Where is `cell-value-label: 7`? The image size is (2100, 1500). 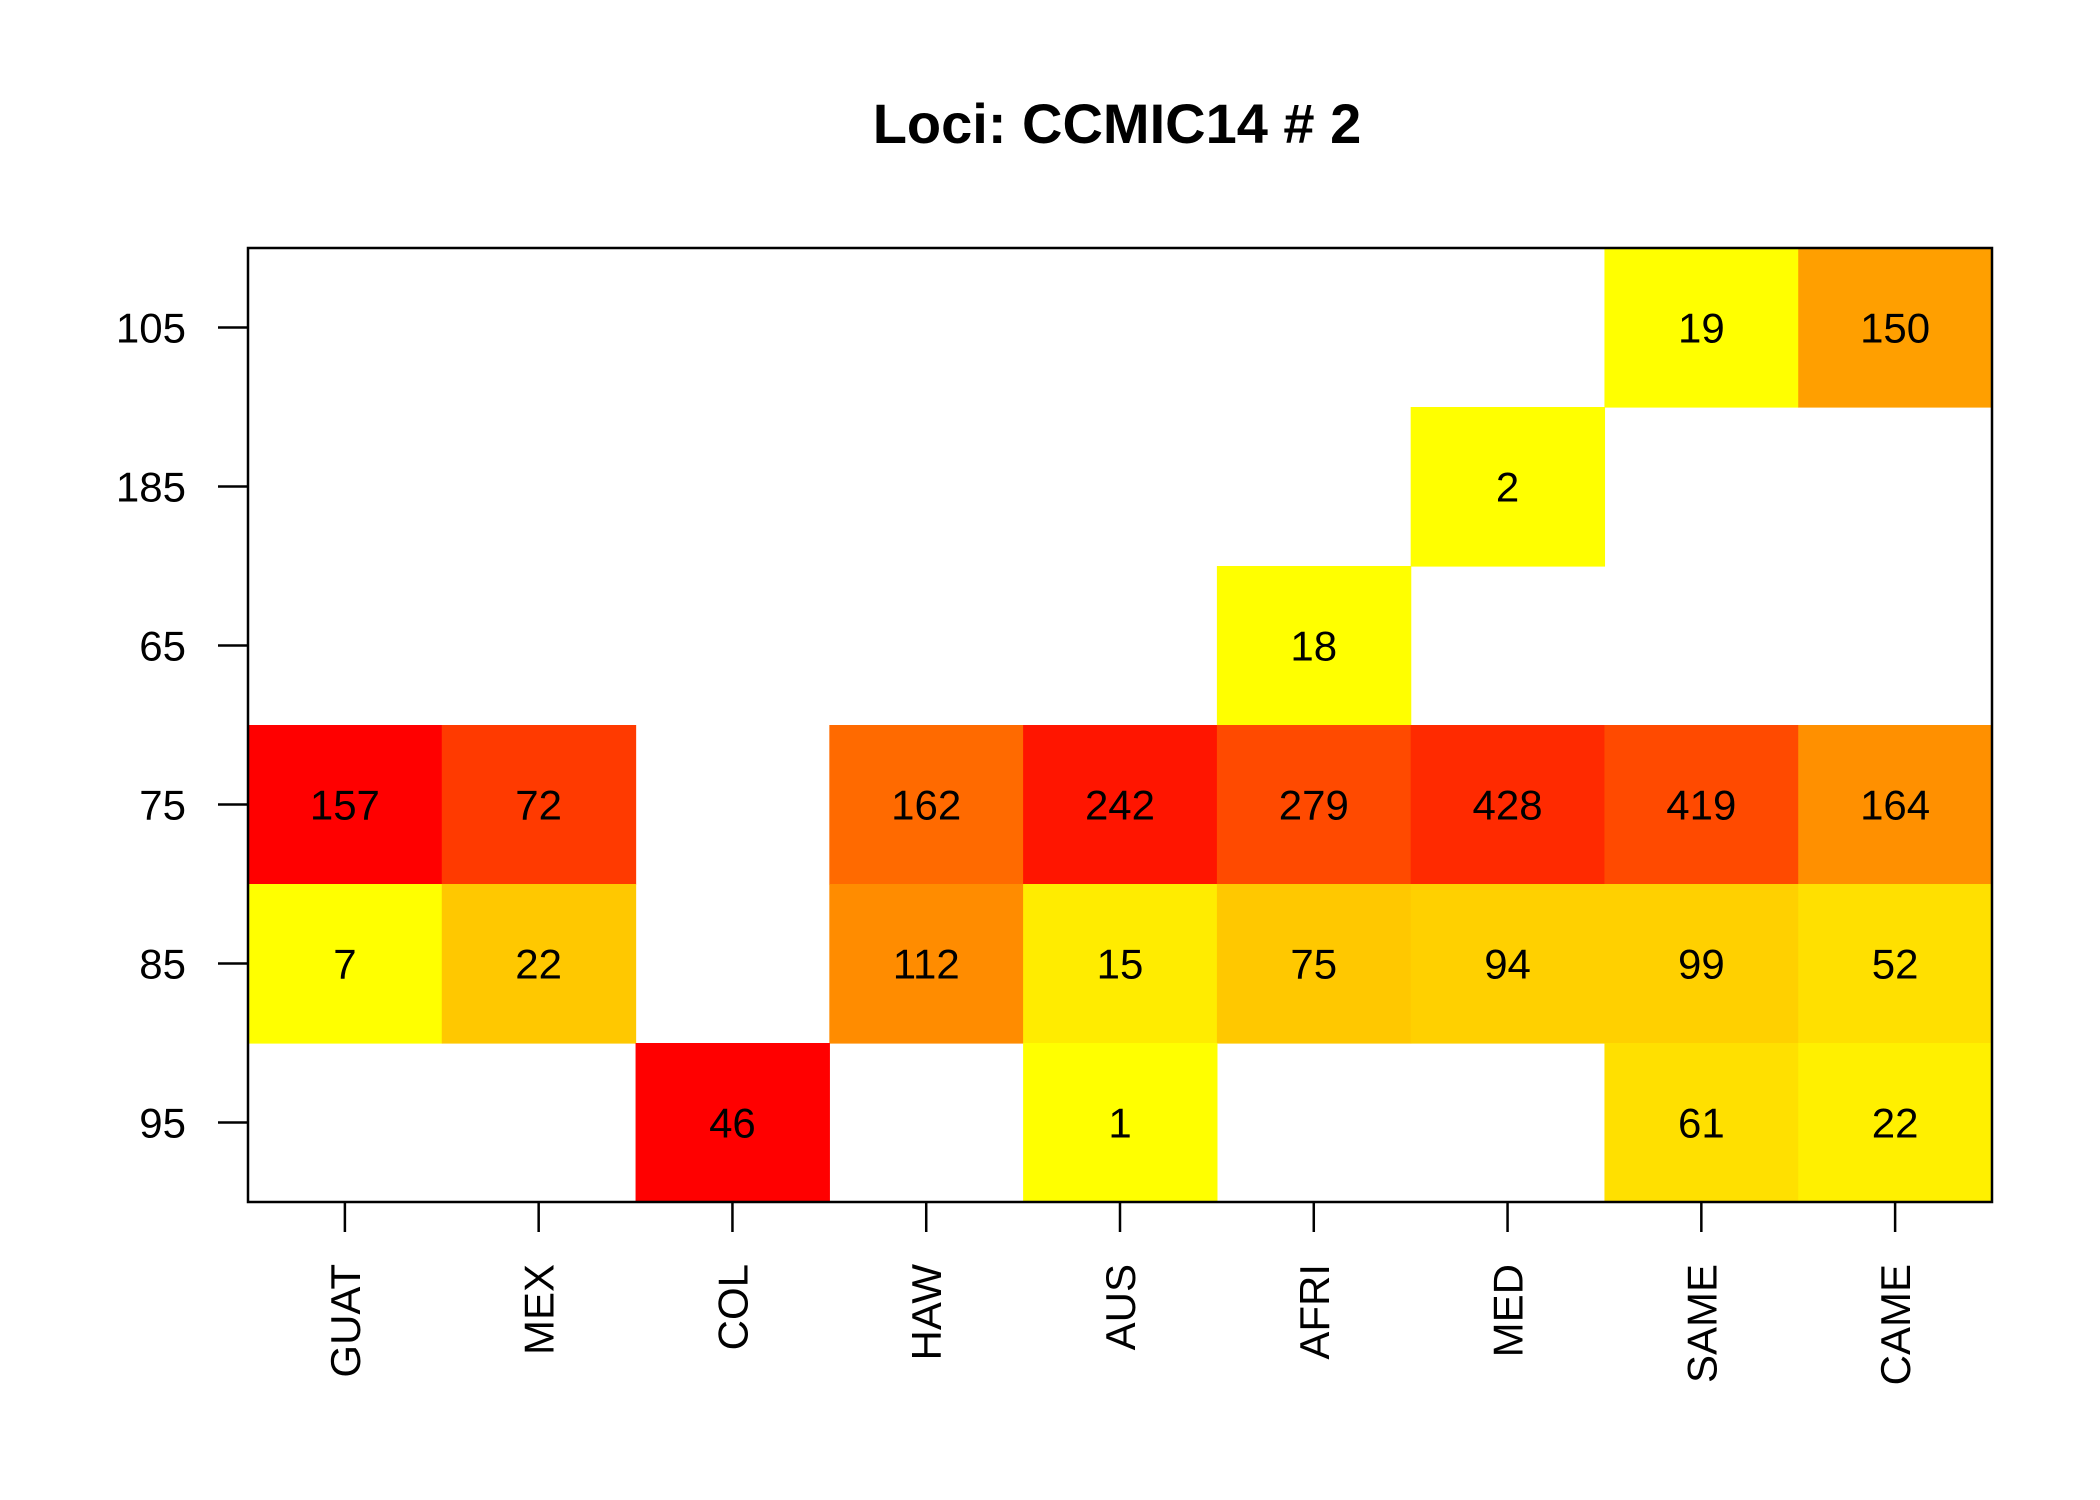
cell-value-label: 7 is located at coordinates (344, 964).